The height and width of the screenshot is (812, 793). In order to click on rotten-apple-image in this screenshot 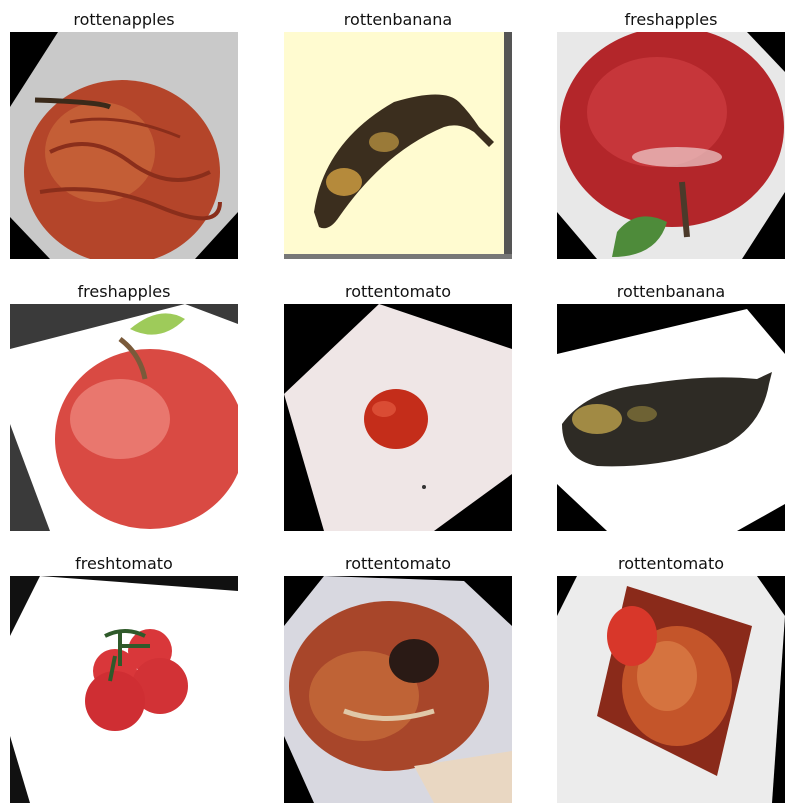, I will do `click(124, 145)`.